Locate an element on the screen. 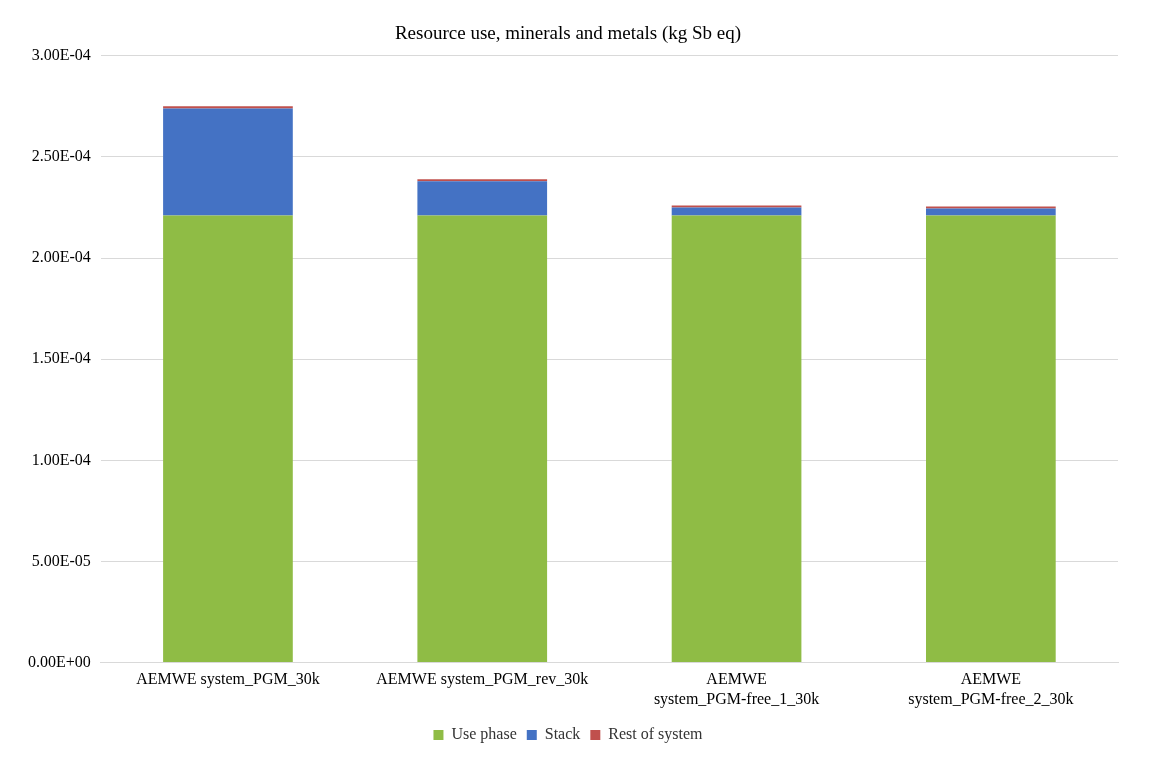 This screenshot has height=774, width=1160. legend-label: Use phase is located at coordinates (484, 734).